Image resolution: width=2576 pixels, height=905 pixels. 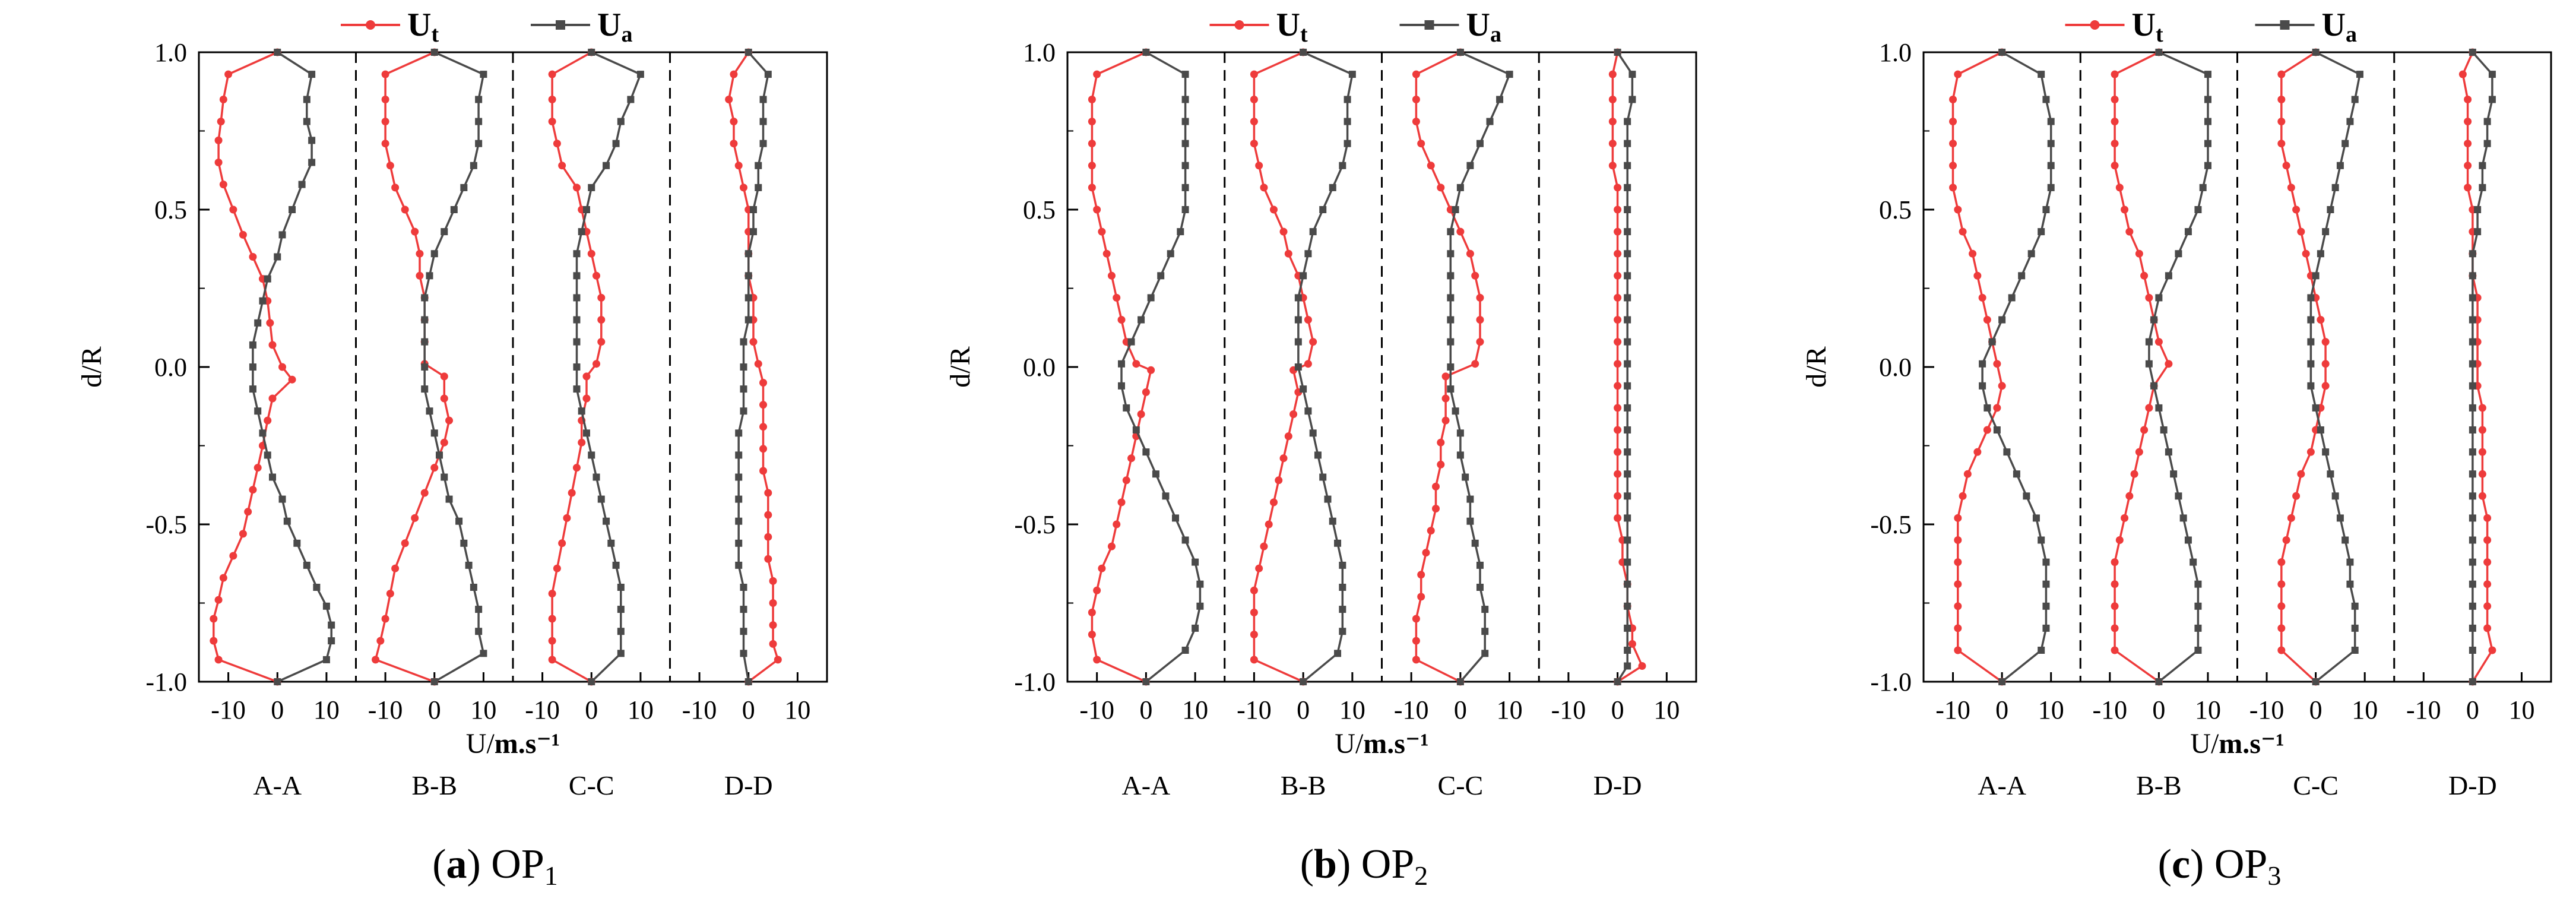 I want to click on section-label-d-d: D-D, so click(x=2472, y=785).